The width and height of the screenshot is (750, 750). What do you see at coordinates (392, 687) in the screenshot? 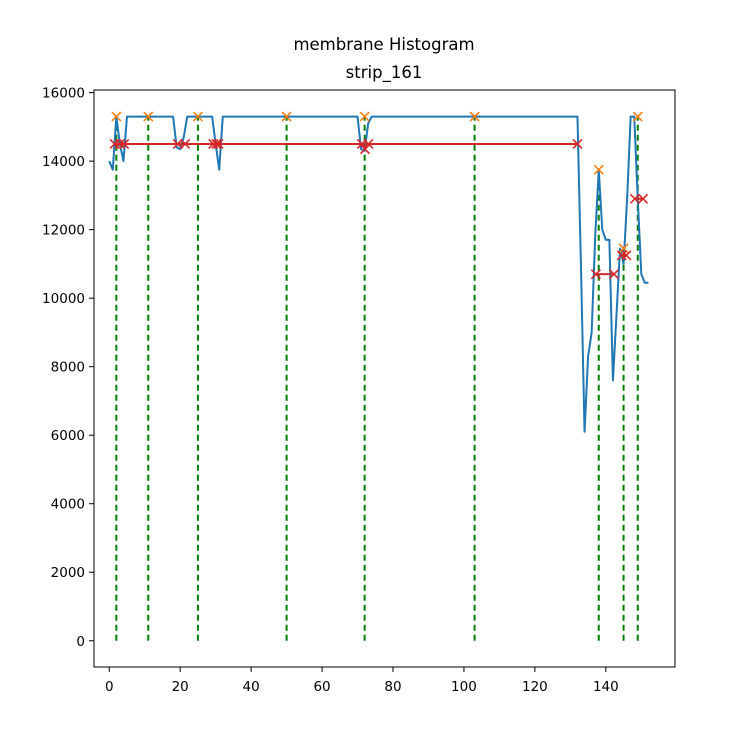
I see `x-tick-label: 80` at bounding box center [392, 687].